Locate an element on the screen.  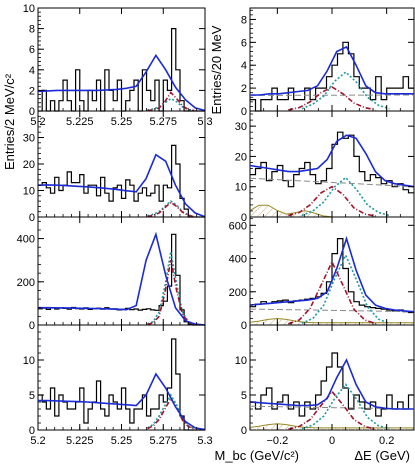
panel-de-4: 0 5 10 −0.2 0 0.2 is located at coordinates (325, 385).